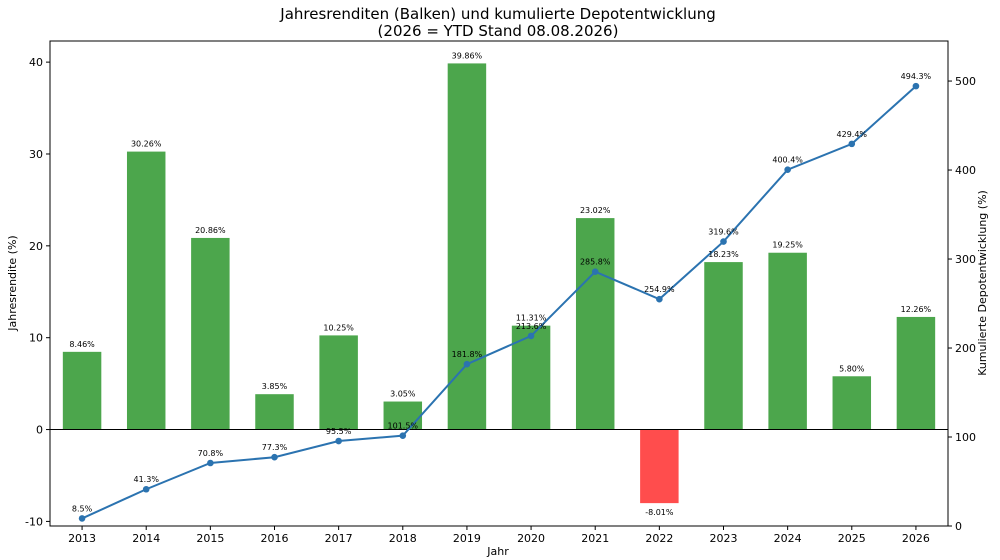  Describe the element at coordinates (531, 326) in the screenshot. I see `line-label-2020: 213.6%` at that location.